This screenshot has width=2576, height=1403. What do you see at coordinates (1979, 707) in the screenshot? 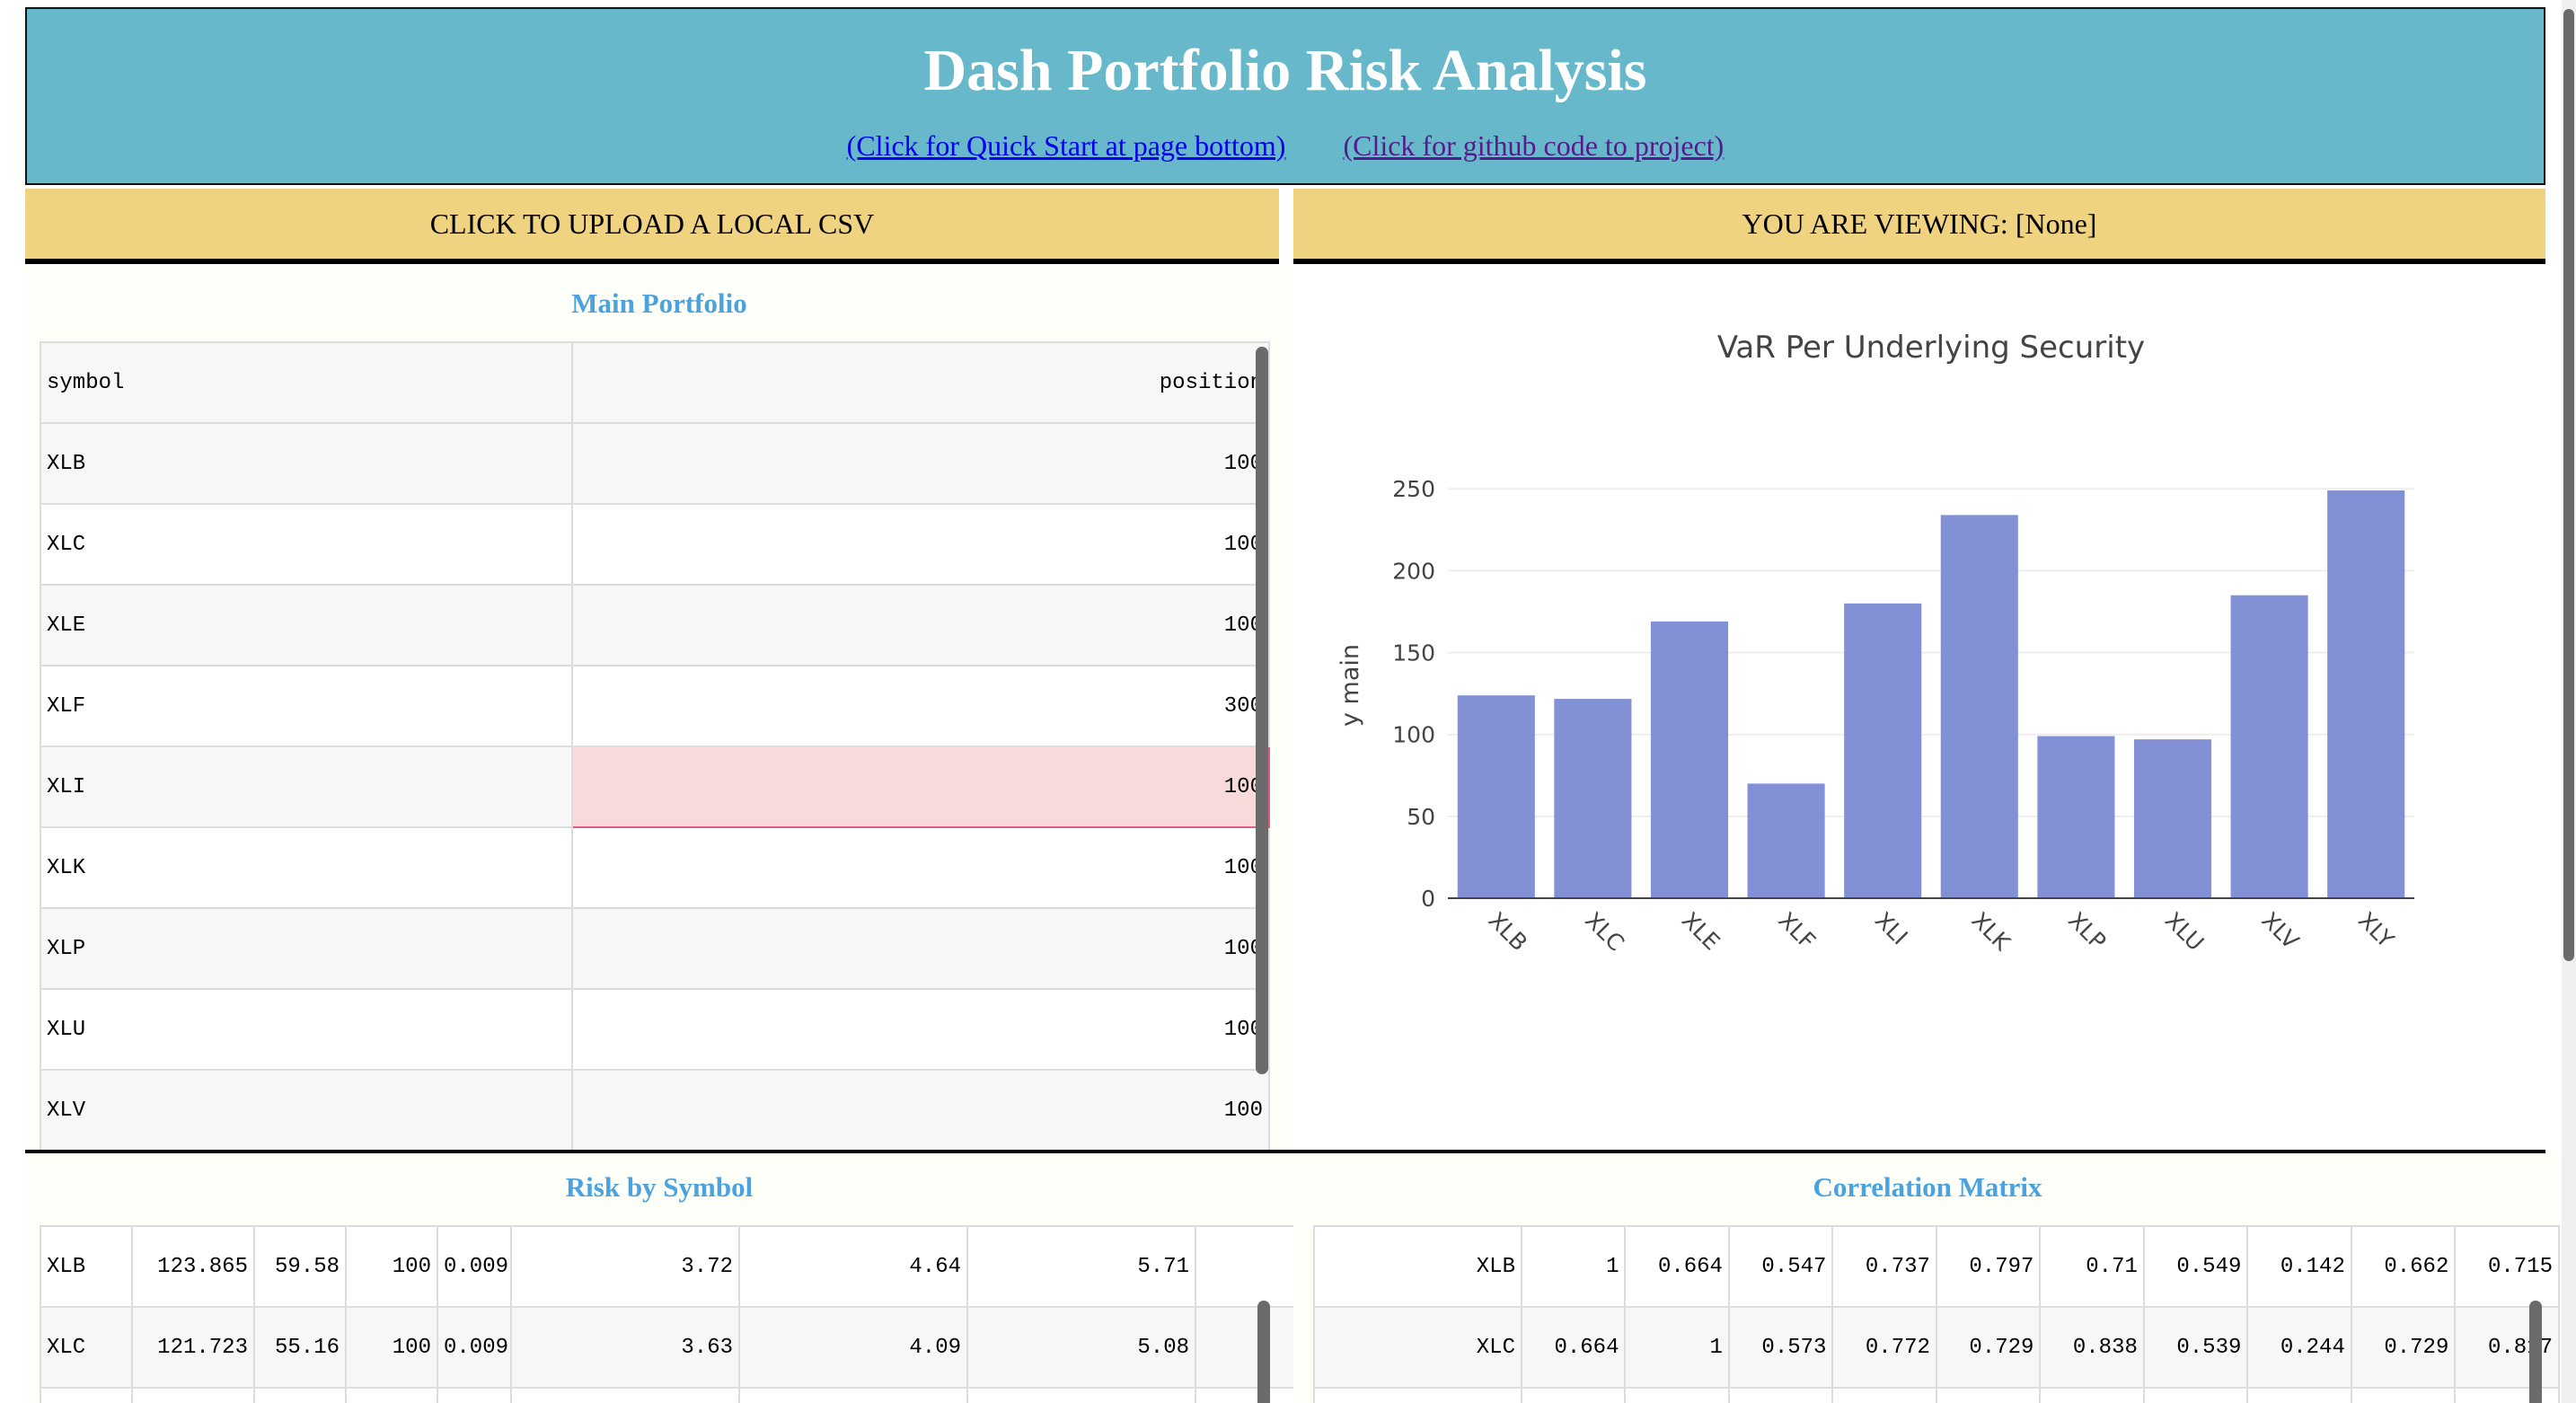
I see `bar-xlk` at bounding box center [1979, 707].